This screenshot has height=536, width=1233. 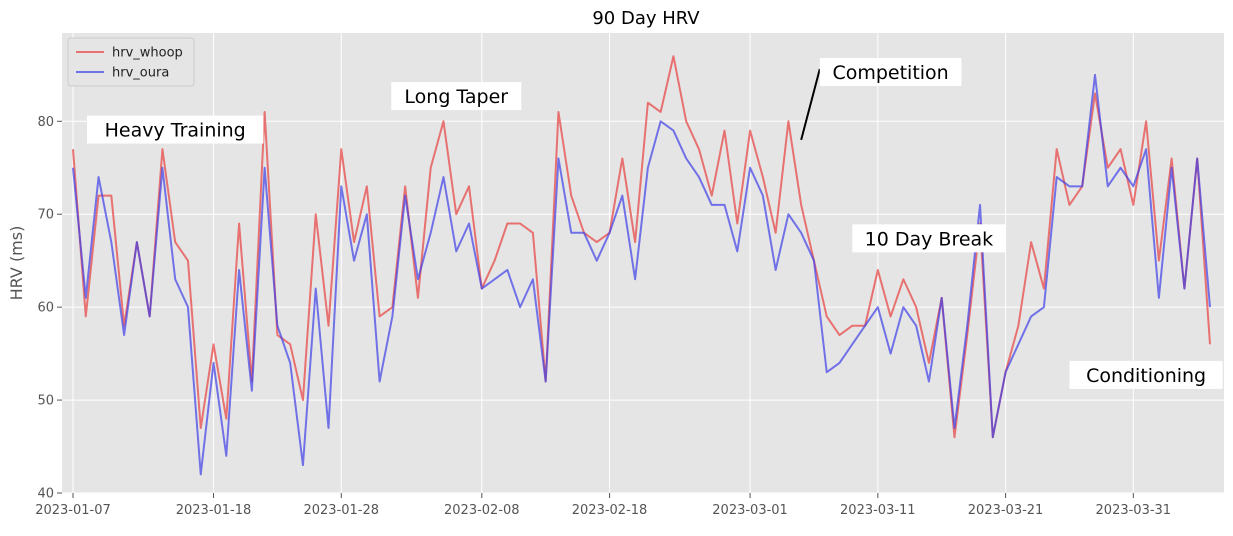 I want to click on x-tick-label: 2023-01-28, so click(x=341, y=510).